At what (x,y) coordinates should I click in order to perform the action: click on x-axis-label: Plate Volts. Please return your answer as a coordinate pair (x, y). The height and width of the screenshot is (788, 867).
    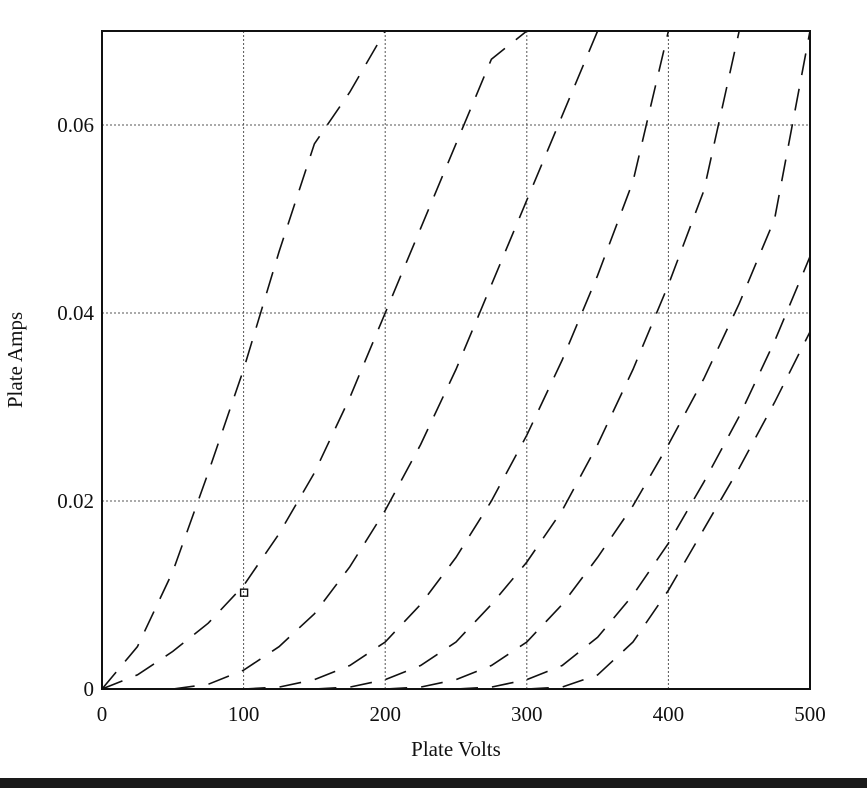
    Looking at the image, I should click on (456, 749).